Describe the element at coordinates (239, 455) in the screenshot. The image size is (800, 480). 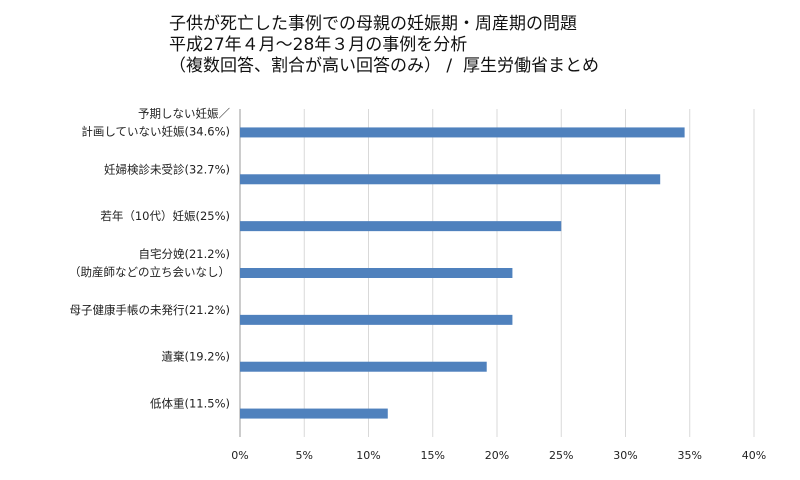
I see `x-tick-label-0: 0%` at that location.